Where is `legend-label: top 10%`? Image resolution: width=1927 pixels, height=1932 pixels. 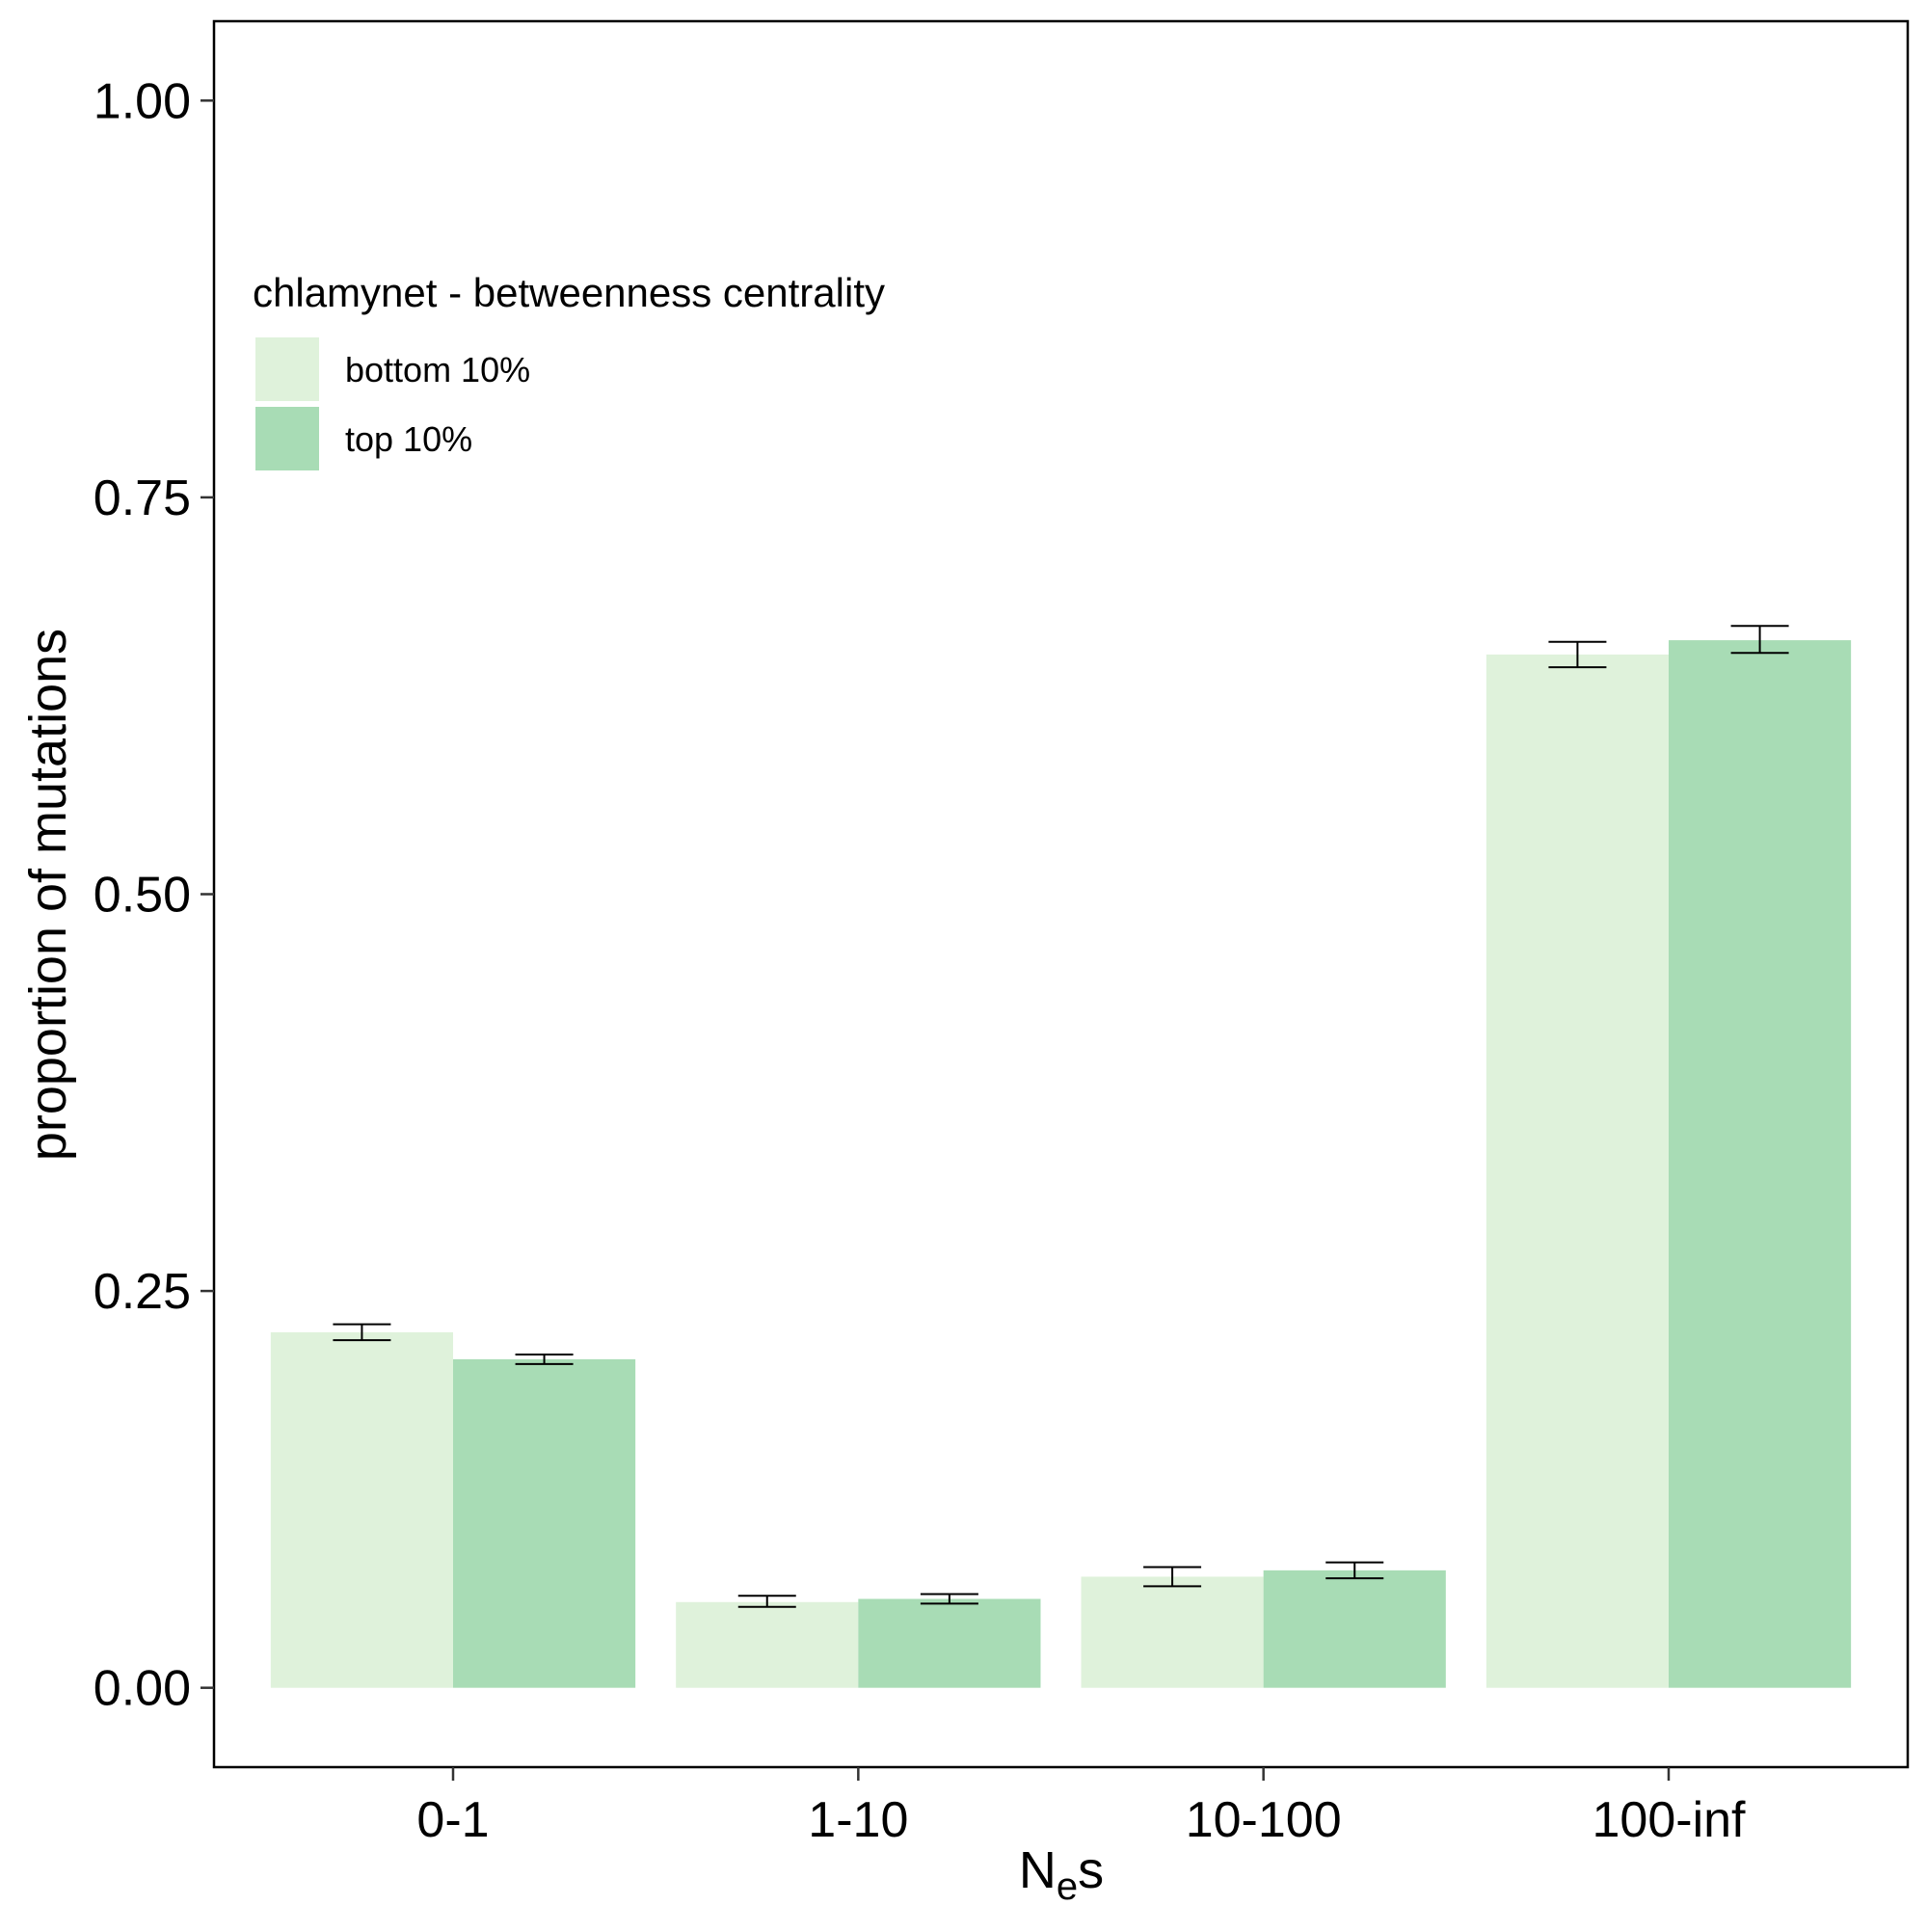
legend-label: top 10% is located at coordinates (408, 439).